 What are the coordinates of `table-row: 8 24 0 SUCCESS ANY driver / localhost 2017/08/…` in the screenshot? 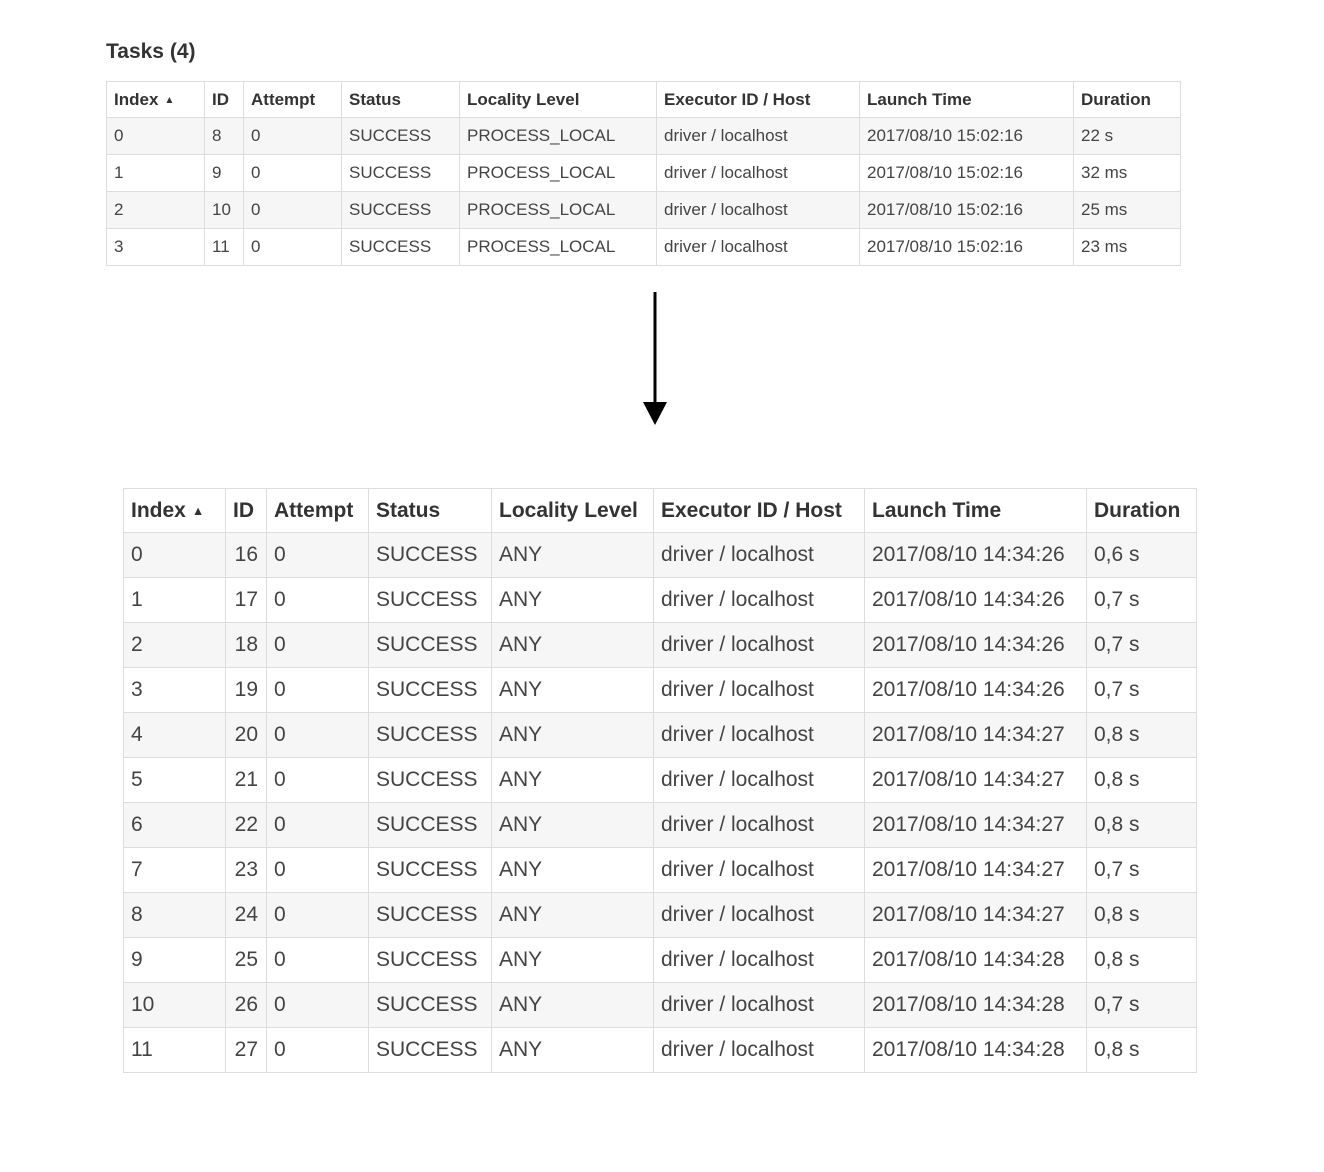 It's located at (660, 915).